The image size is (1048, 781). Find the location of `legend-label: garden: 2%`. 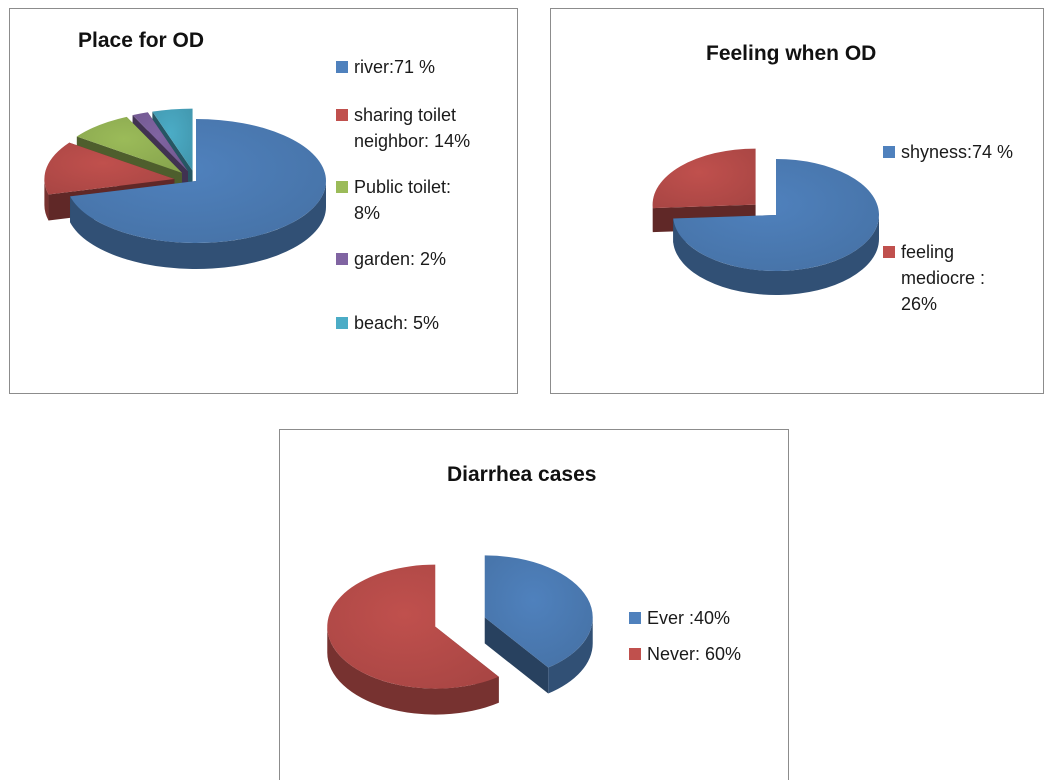

legend-label: garden: 2% is located at coordinates (400, 259).